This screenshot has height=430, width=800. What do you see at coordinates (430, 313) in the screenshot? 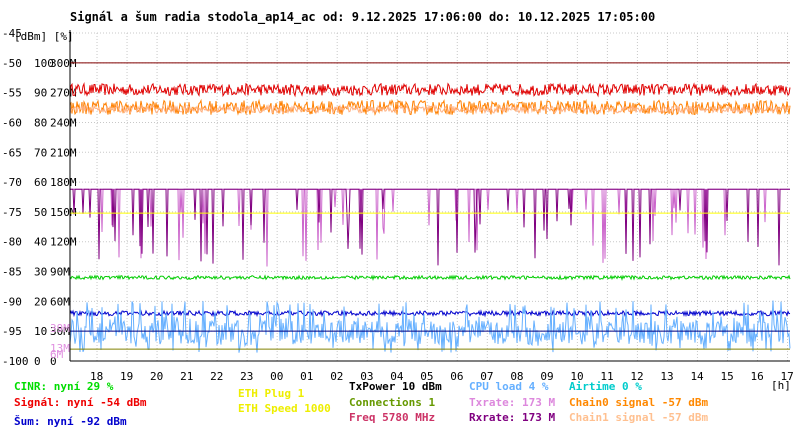
I see `series-noise` at bounding box center [430, 313].